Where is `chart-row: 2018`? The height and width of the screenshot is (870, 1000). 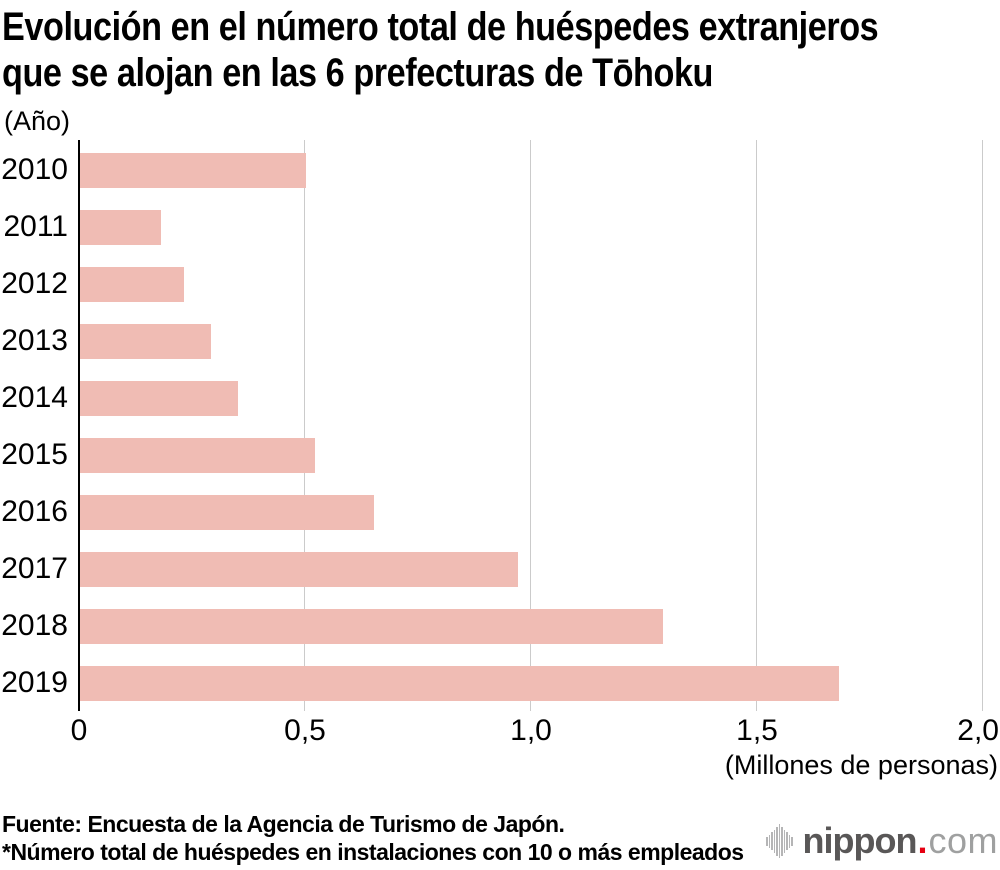
chart-row: 2018 is located at coordinates (500, 624).